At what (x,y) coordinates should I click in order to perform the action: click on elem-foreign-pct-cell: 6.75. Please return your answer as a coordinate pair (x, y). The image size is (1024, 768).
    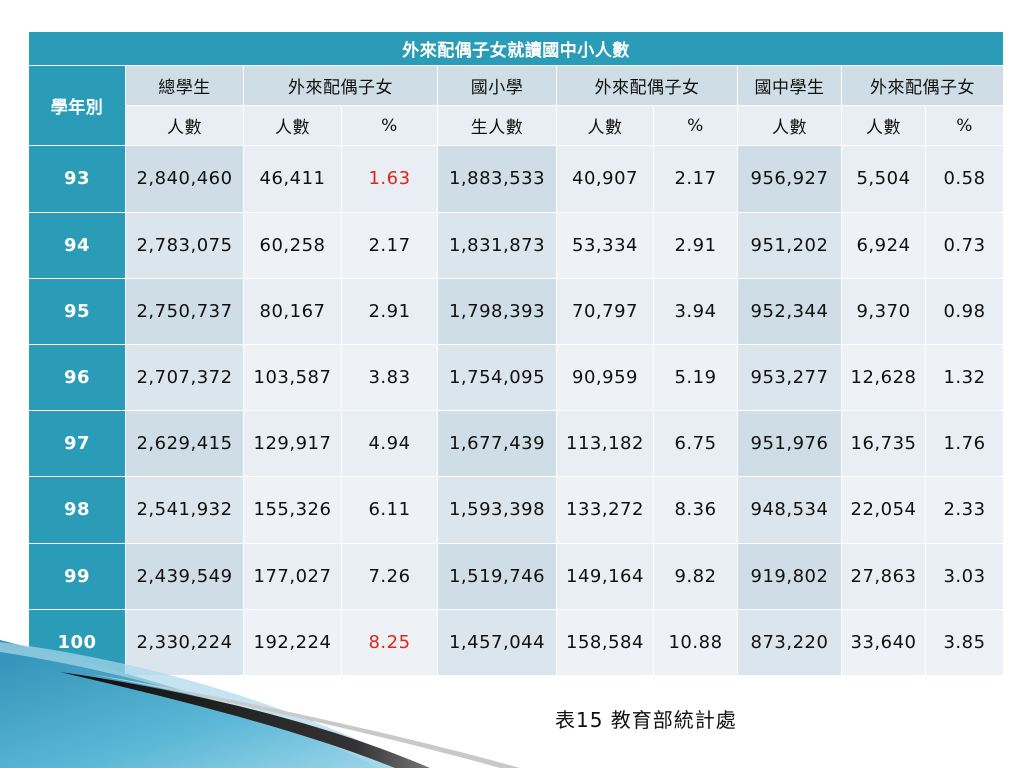
    Looking at the image, I should click on (695, 444).